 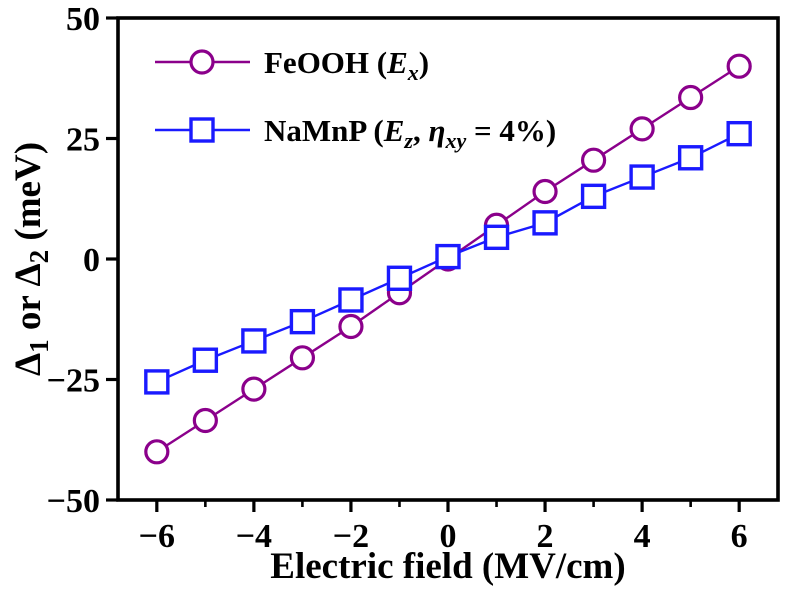 I want to click on x-tick-label: 0, so click(x=448, y=536).